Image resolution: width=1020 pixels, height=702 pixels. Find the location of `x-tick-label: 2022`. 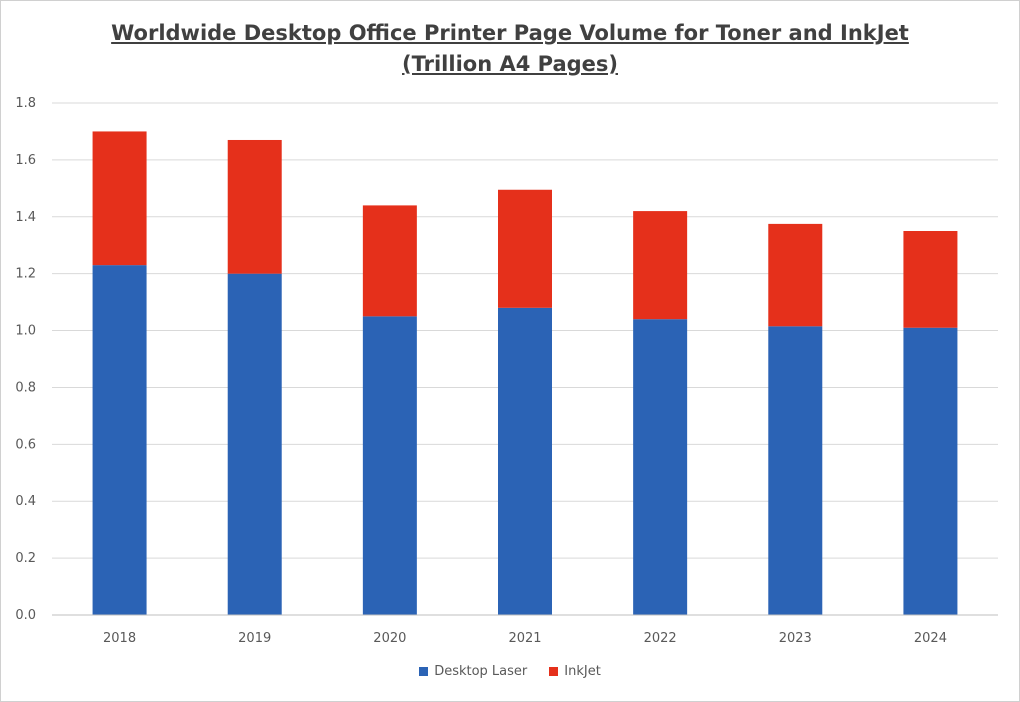

x-tick-label: 2022 is located at coordinates (660, 638).